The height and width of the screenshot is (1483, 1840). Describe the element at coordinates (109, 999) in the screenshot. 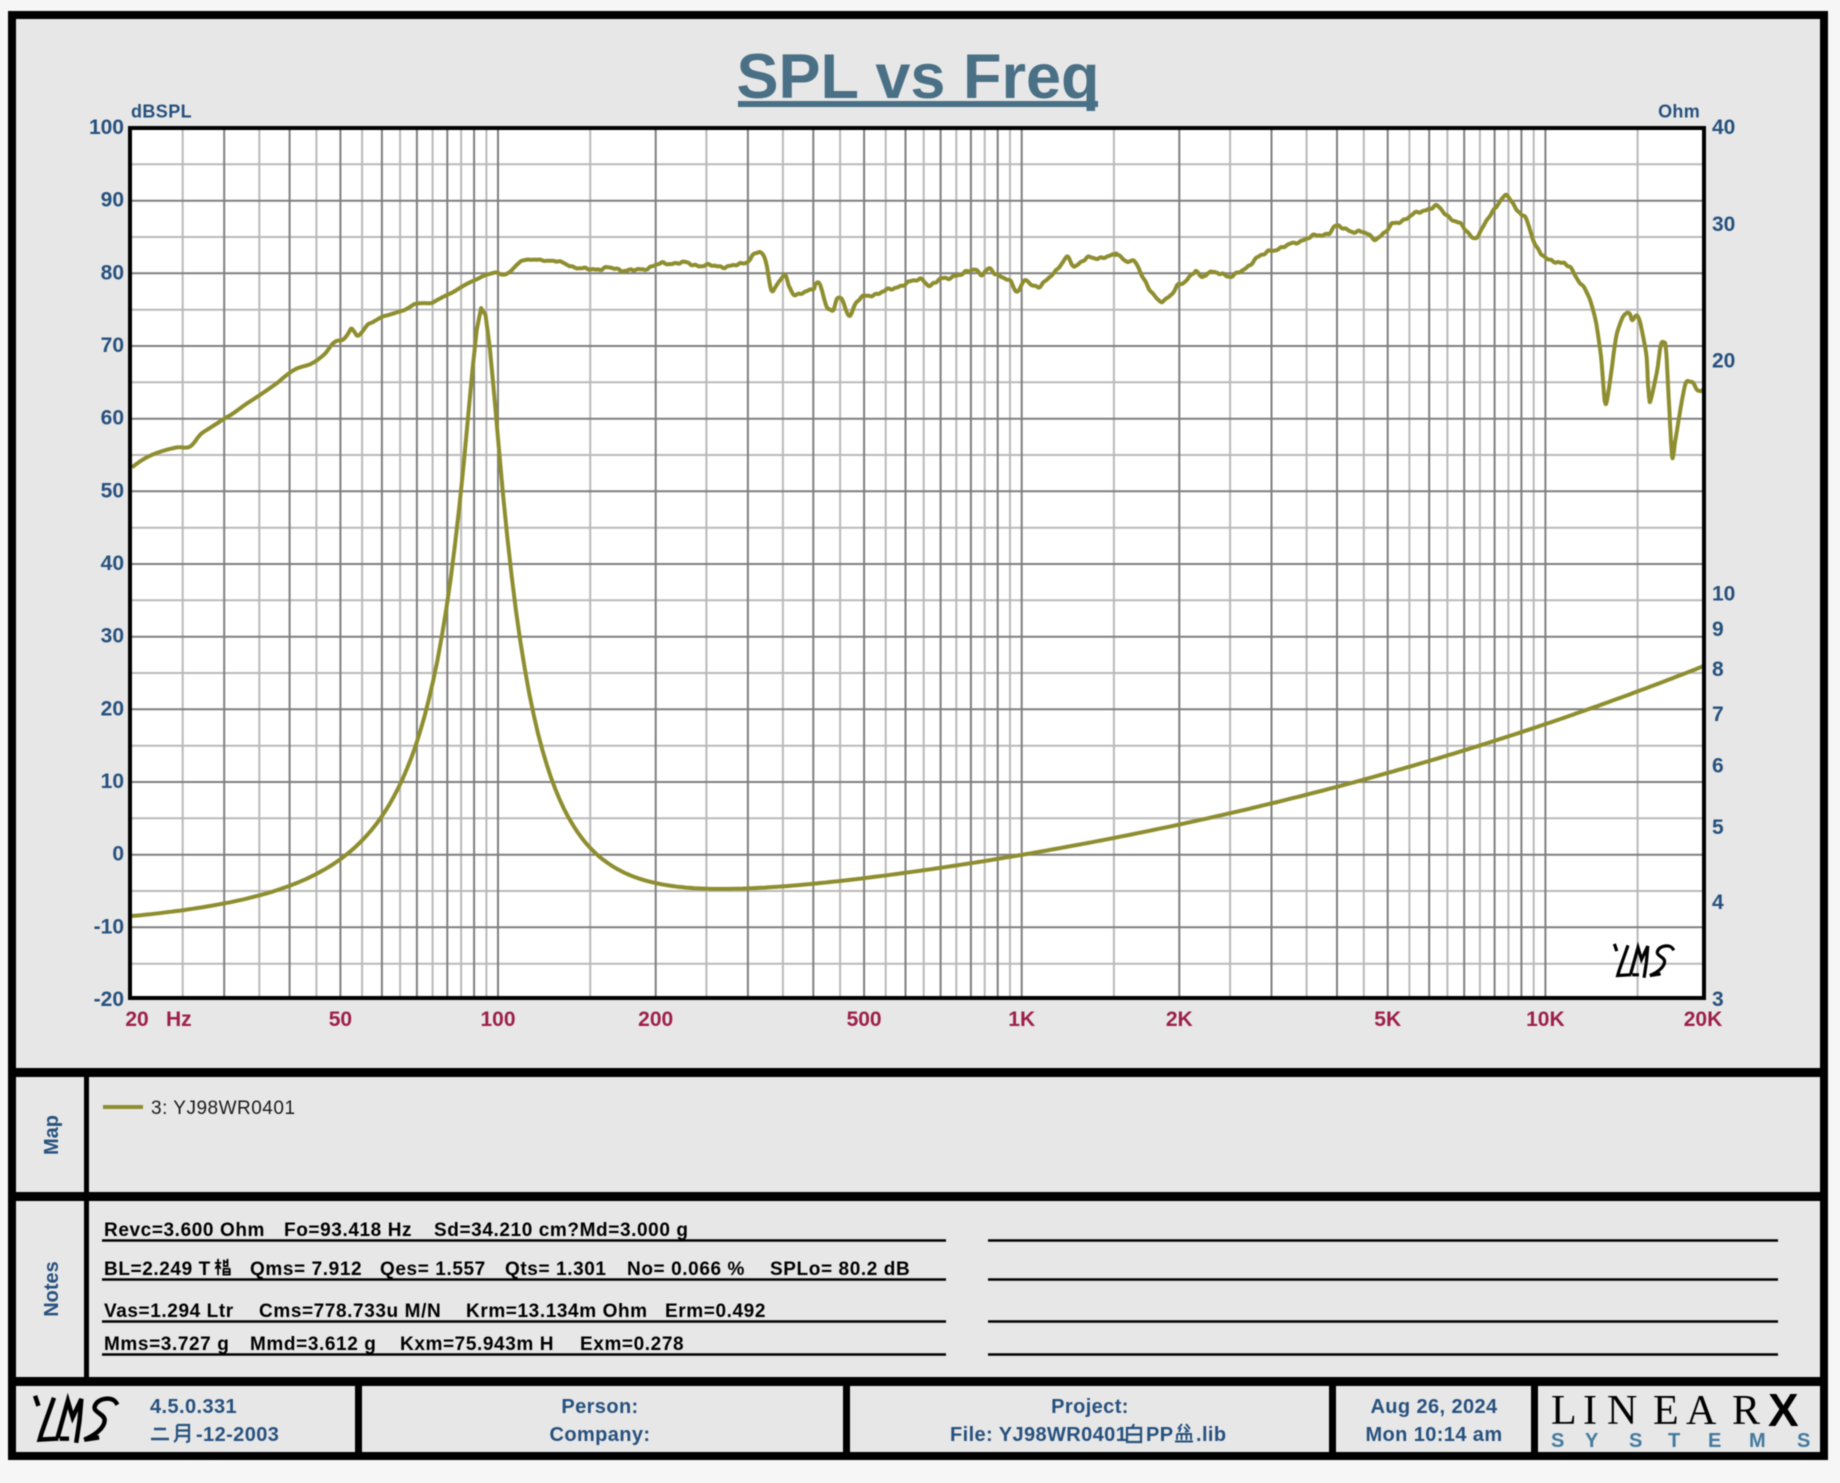

I see `svg-text: -20` at that location.